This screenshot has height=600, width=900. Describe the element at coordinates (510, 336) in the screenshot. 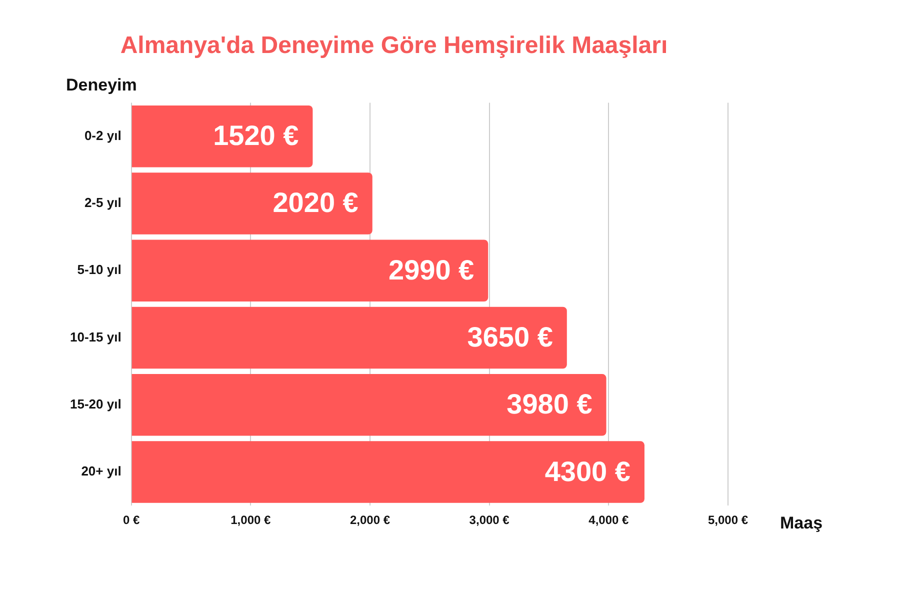

I see `data-label: 3650 €` at that location.